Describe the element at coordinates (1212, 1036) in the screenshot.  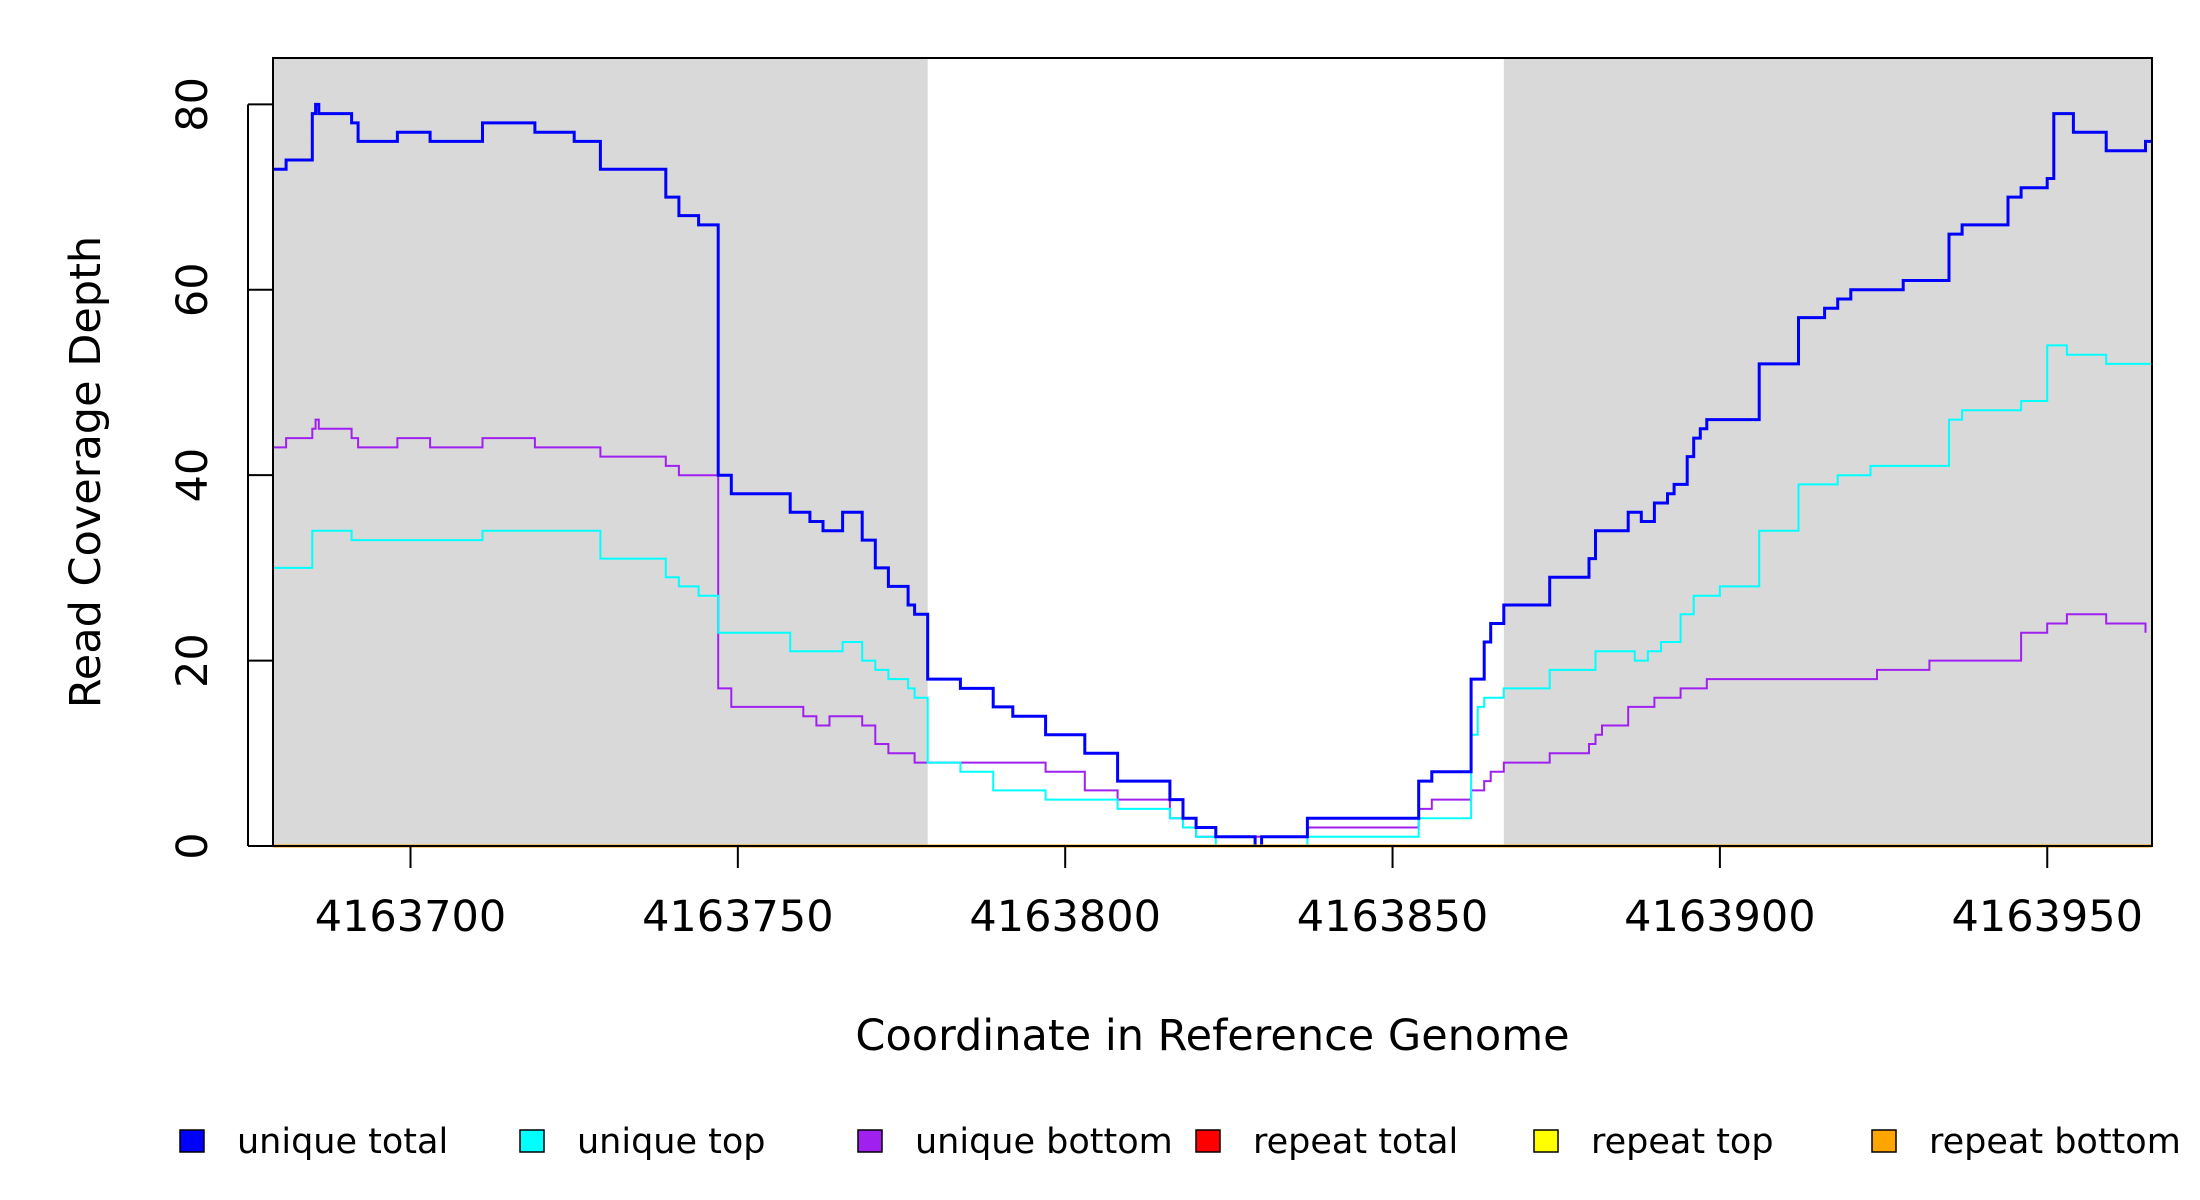
I see `x-axis-title: Coordinate in Reference Genome` at that location.